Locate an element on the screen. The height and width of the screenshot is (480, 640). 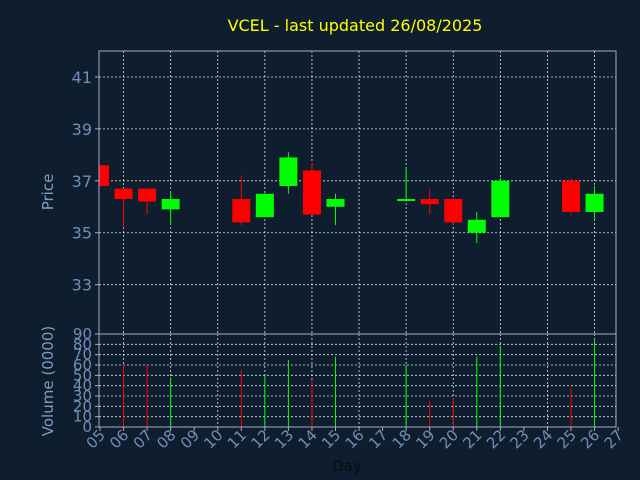
price-axis-label: Price is located at coordinates (48, 192).